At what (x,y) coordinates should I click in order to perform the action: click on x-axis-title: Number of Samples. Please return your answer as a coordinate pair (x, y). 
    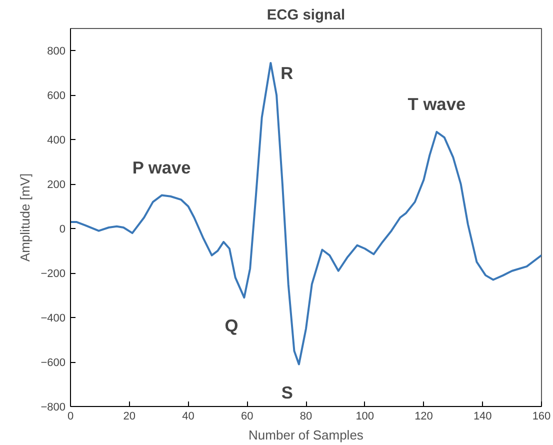
    Looking at the image, I should click on (306, 435).